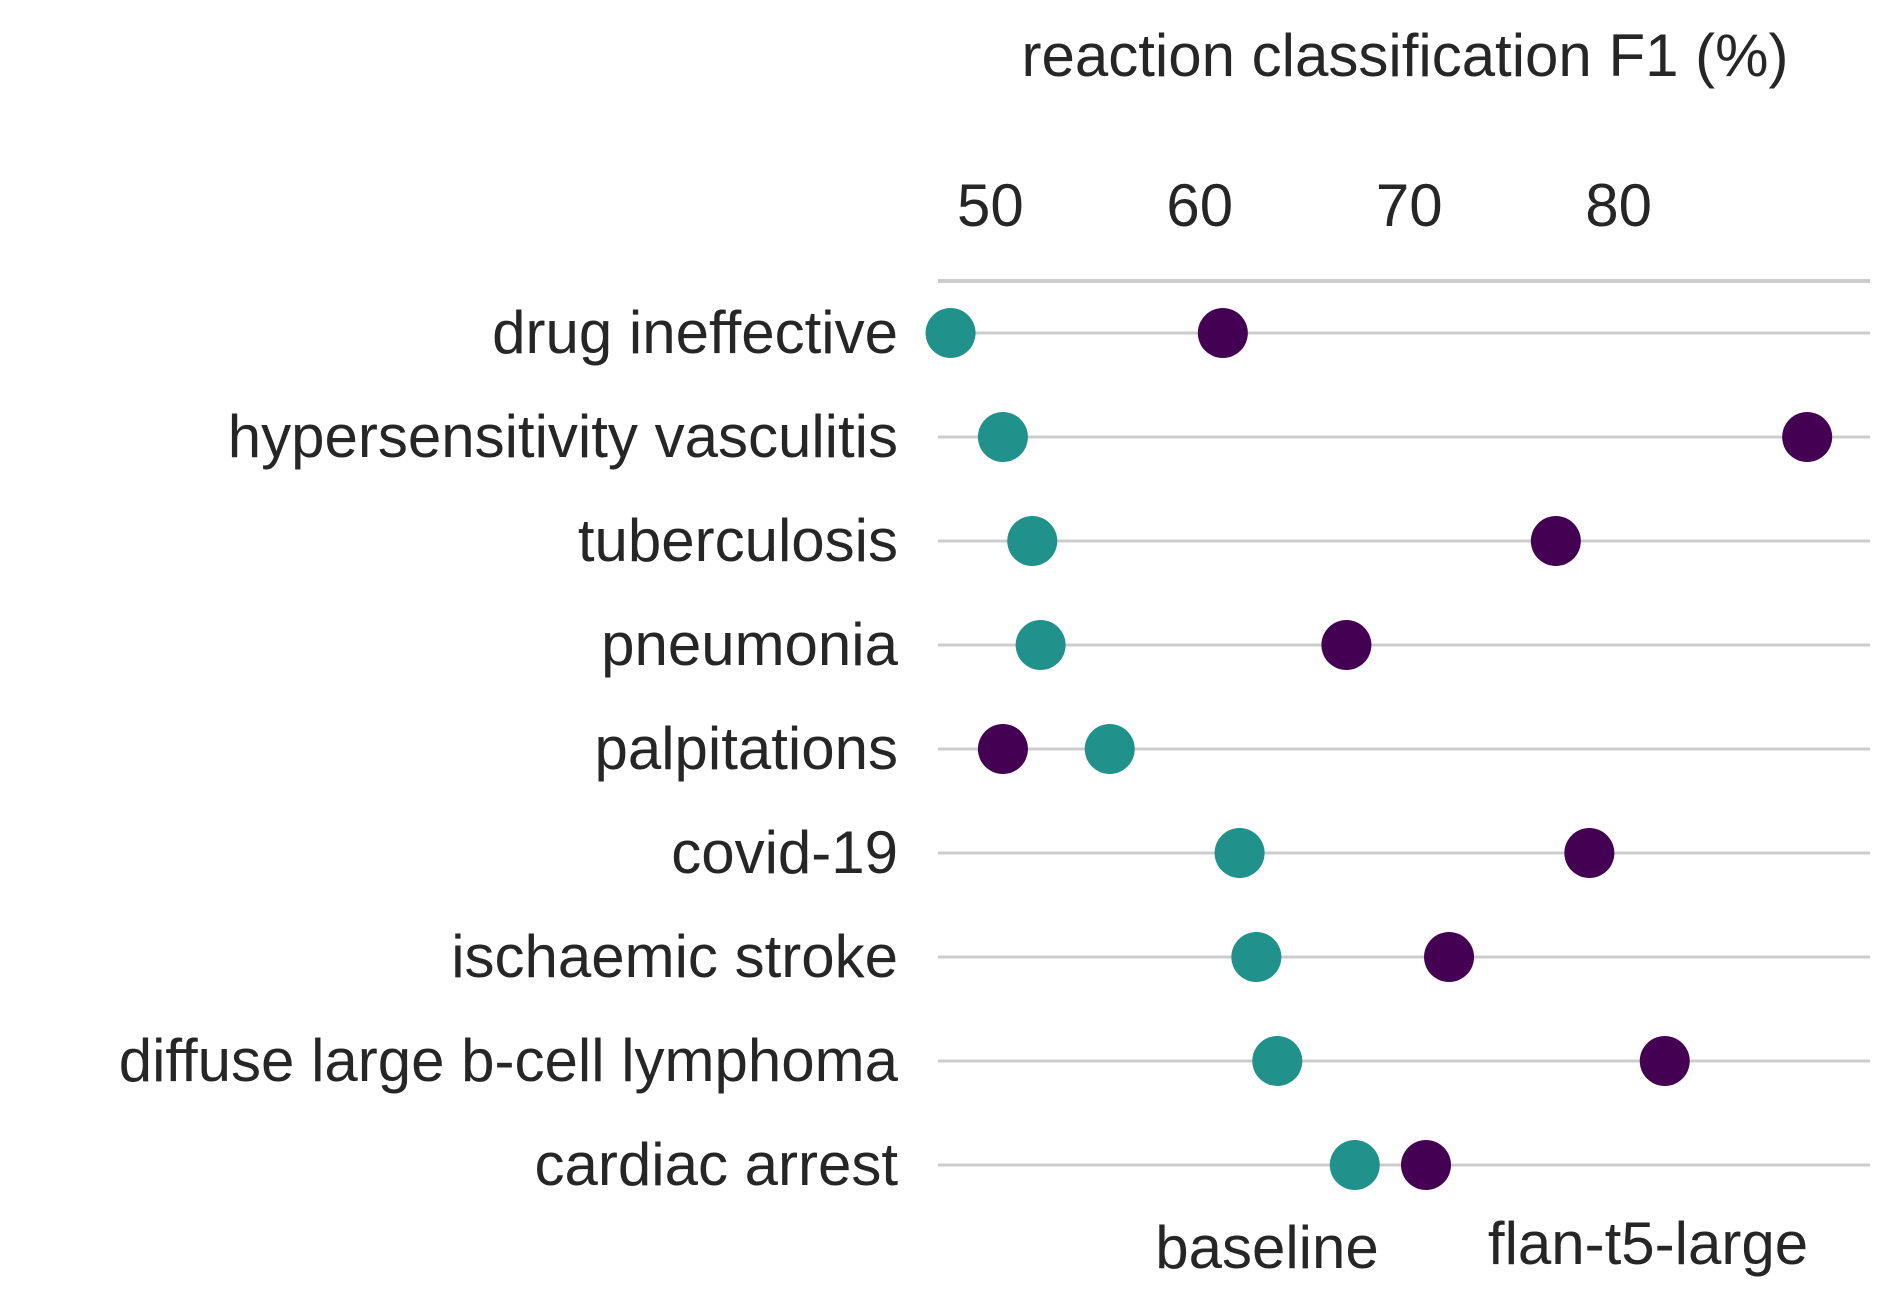 Image resolution: width=1889 pixels, height=1300 pixels. I want to click on row: diffuse large b-cell lymphoma, so click(994, 1060).